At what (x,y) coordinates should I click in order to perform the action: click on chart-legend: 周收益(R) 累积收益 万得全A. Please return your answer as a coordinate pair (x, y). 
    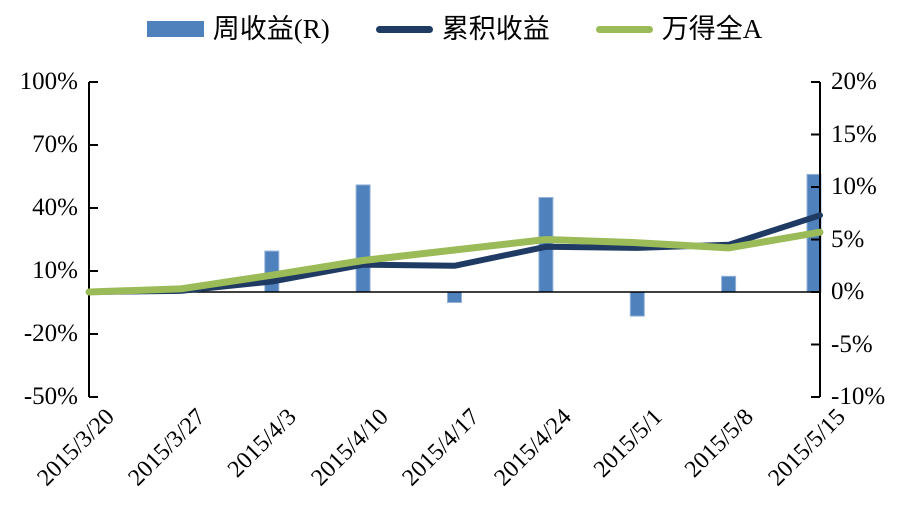
    Looking at the image, I should click on (454, 29).